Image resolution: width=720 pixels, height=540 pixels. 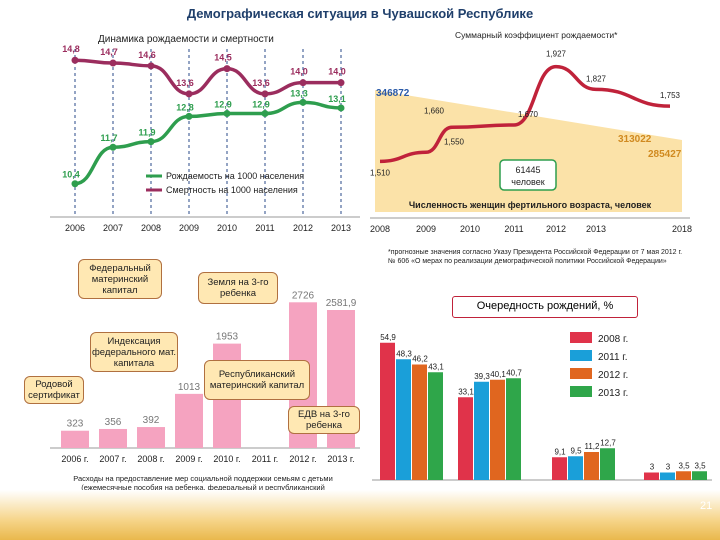 I want to click on bar-value-label: 40,7, so click(x=514, y=372).